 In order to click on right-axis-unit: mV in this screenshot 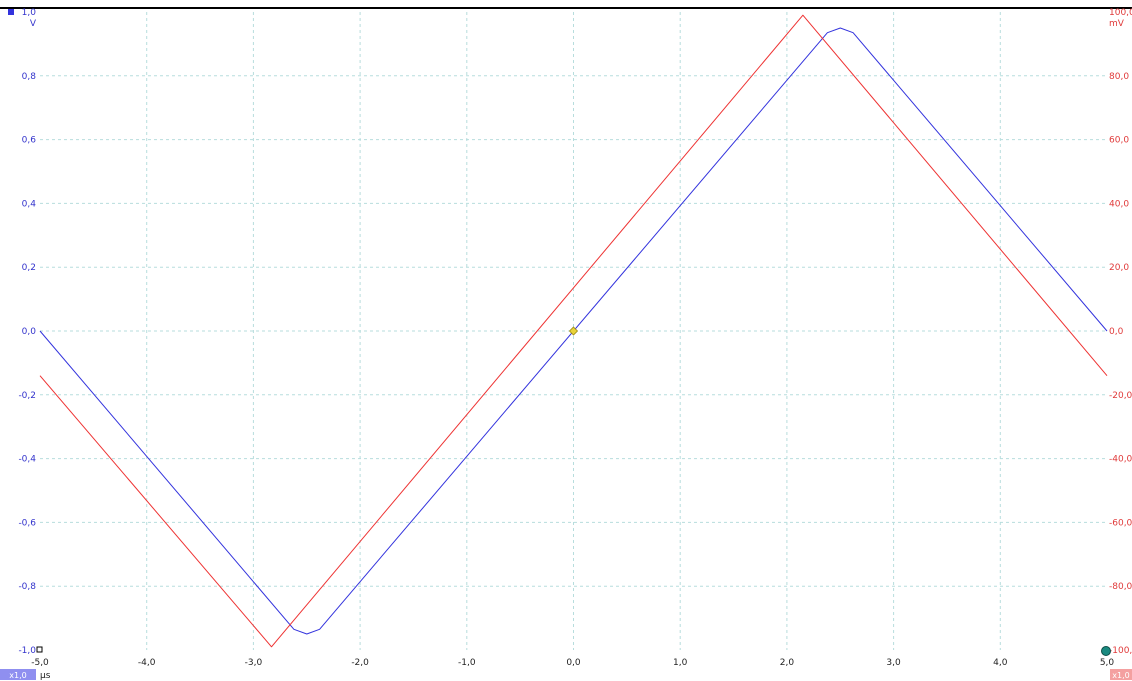, I will do `click(1117, 24)`.